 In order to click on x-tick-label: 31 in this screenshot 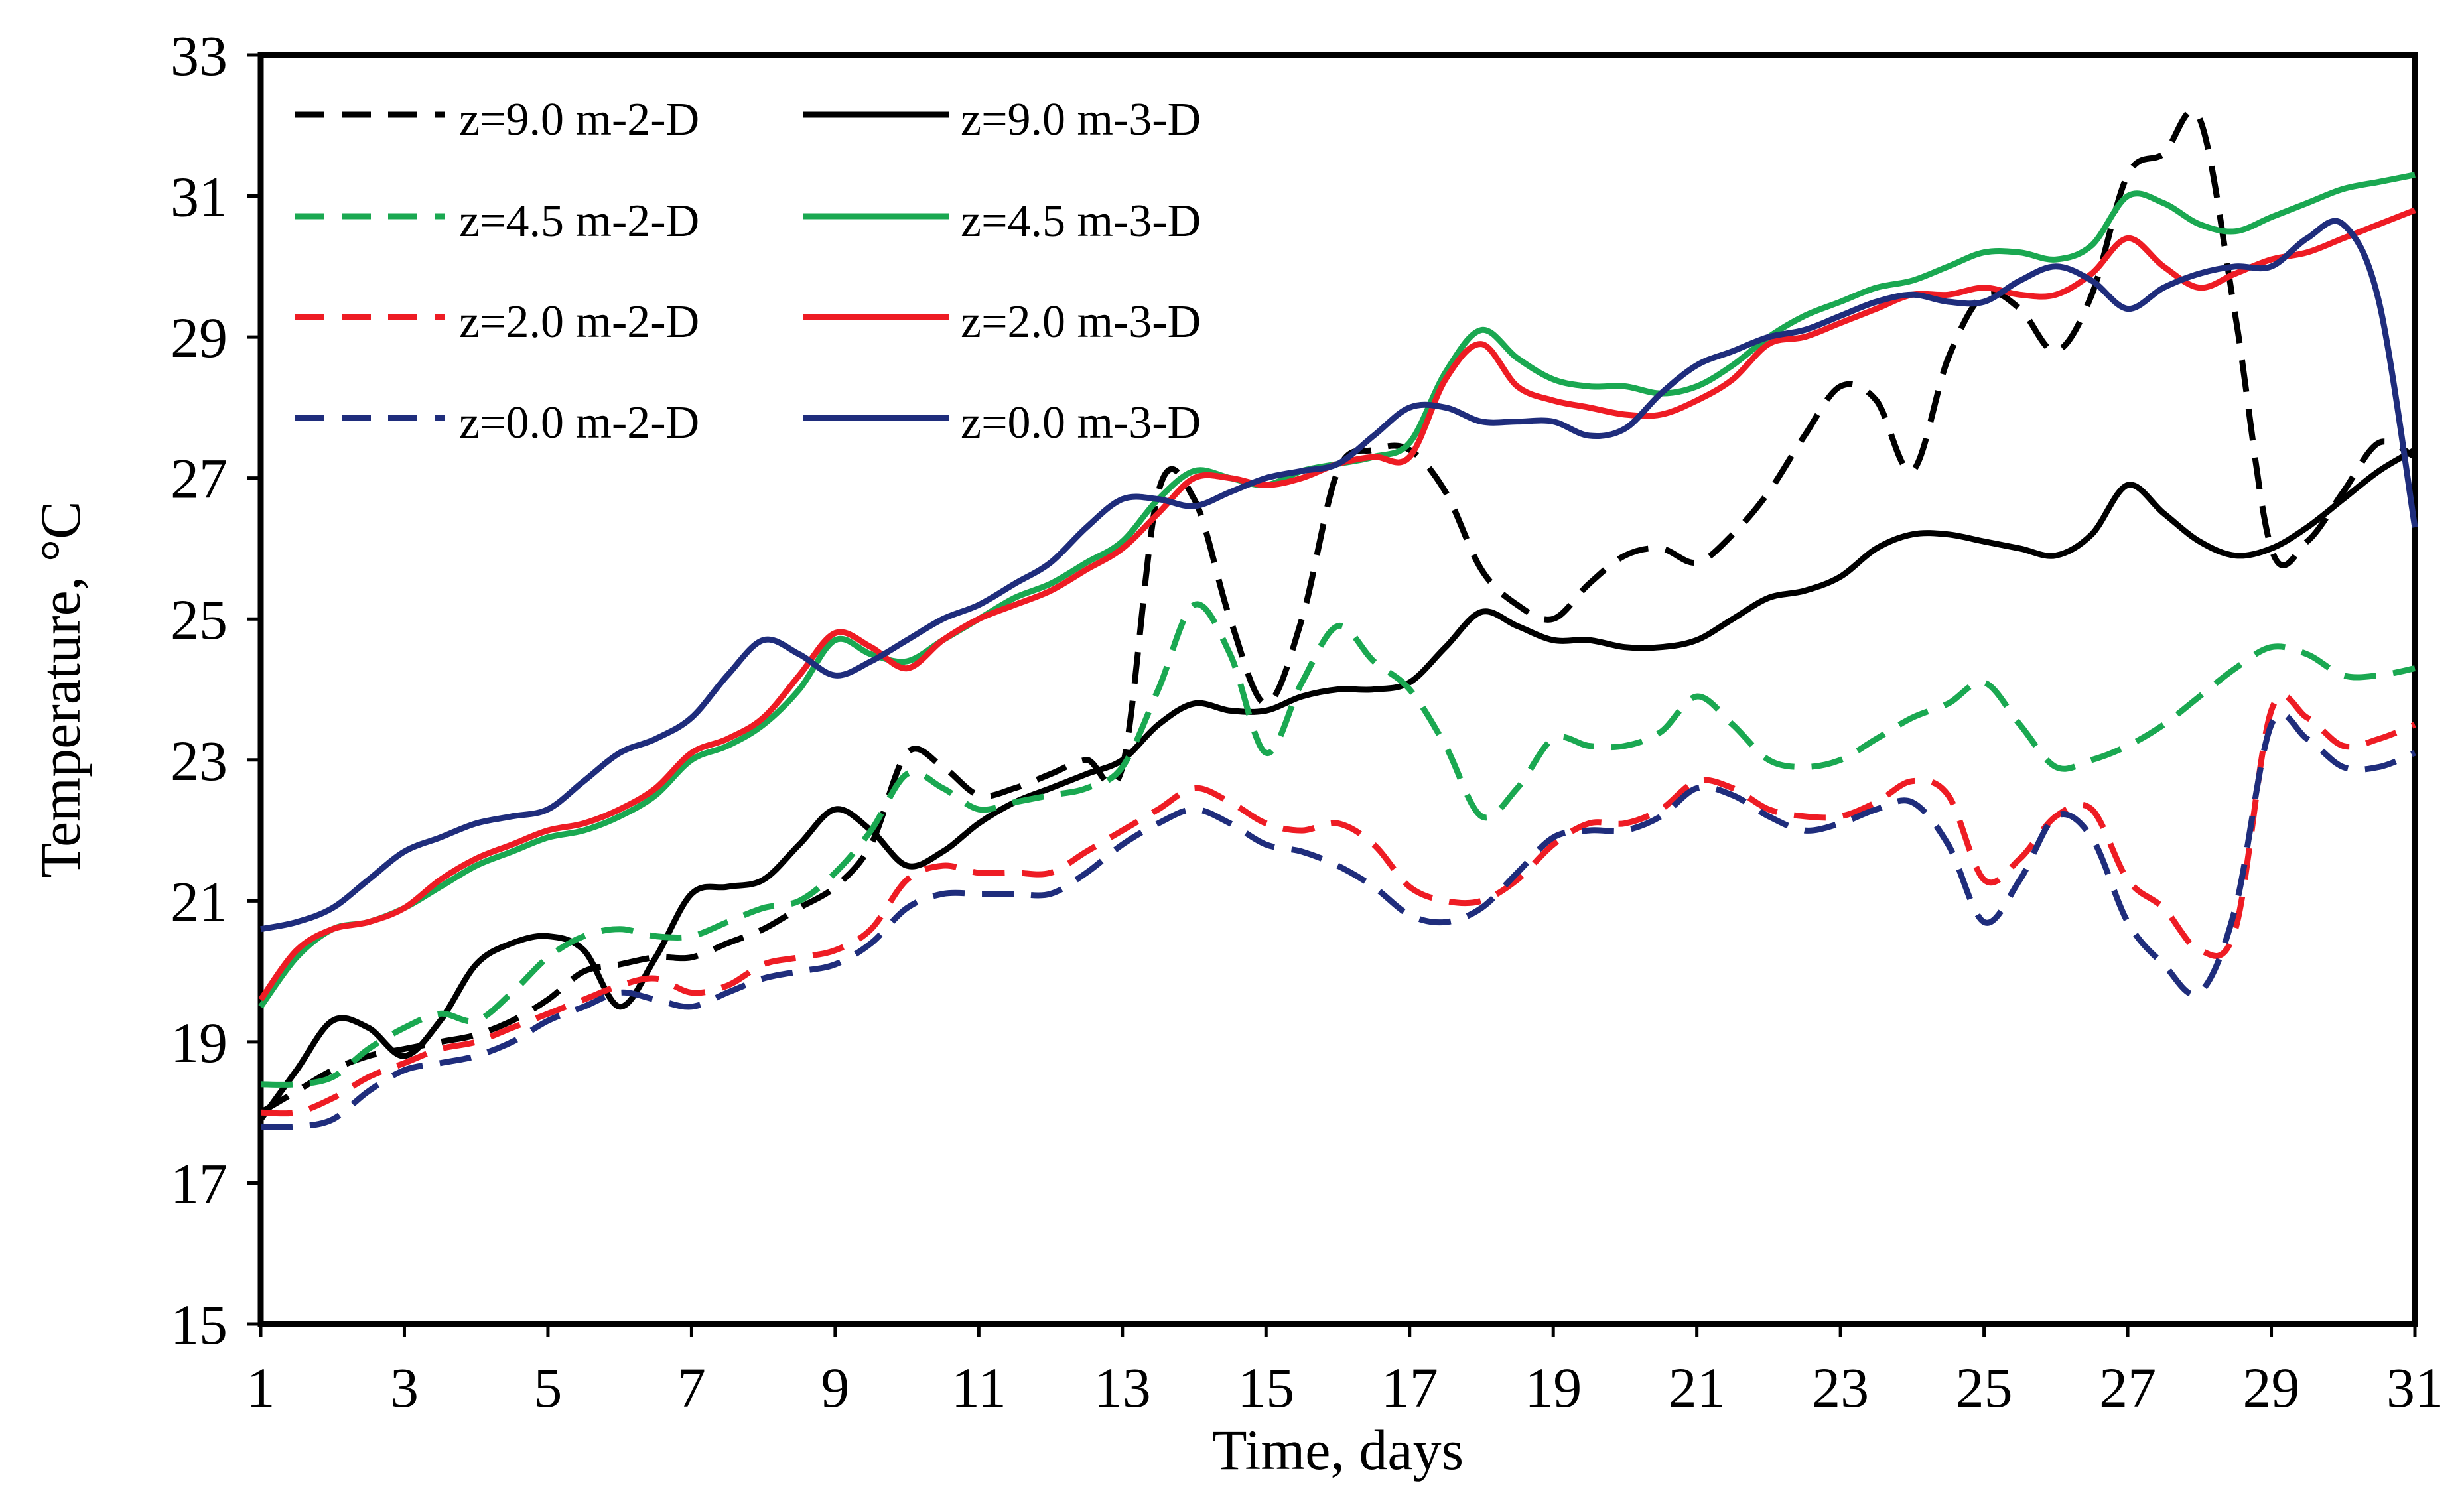, I will do `click(2414, 1387)`.